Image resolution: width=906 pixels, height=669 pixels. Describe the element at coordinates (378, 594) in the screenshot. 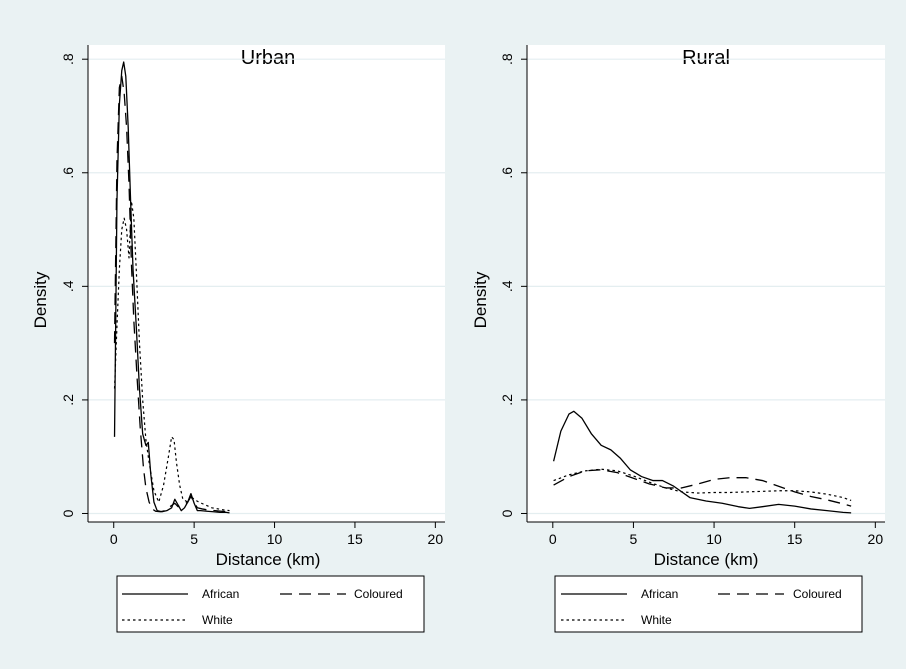

I see `urban-legend-label-coloured: Coloured` at that location.